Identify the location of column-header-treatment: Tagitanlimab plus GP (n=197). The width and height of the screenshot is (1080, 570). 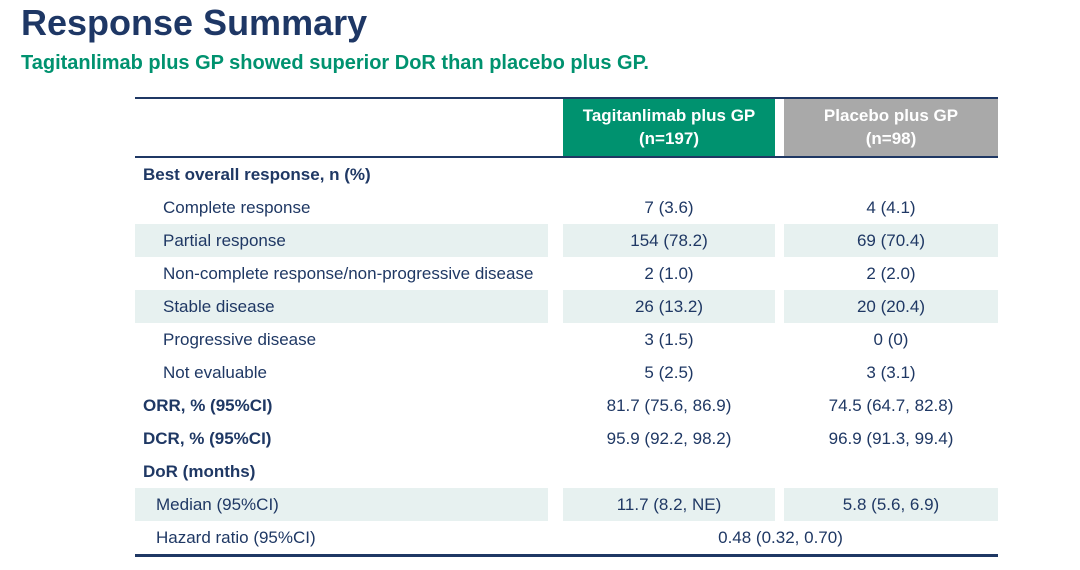
(669, 127).